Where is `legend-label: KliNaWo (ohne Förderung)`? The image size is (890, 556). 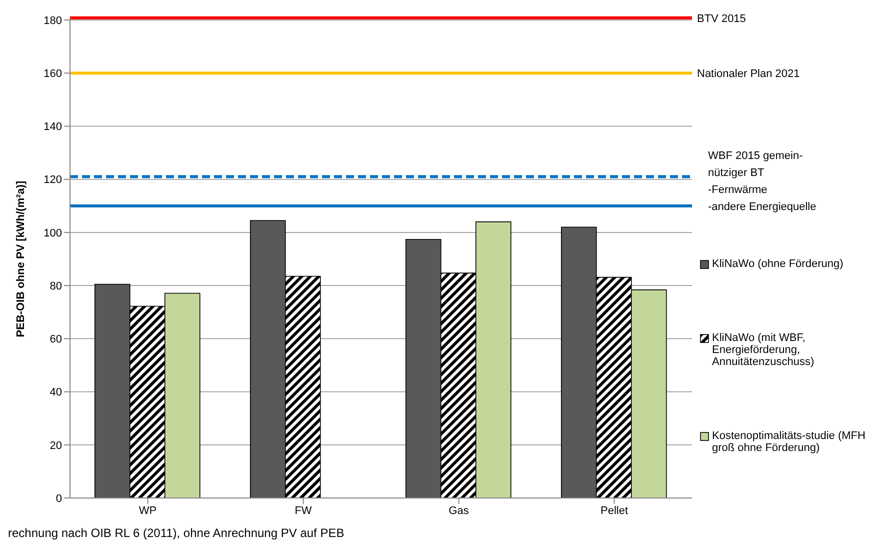
legend-label: KliNaWo (ohne Förderung) is located at coordinates (778, 264).